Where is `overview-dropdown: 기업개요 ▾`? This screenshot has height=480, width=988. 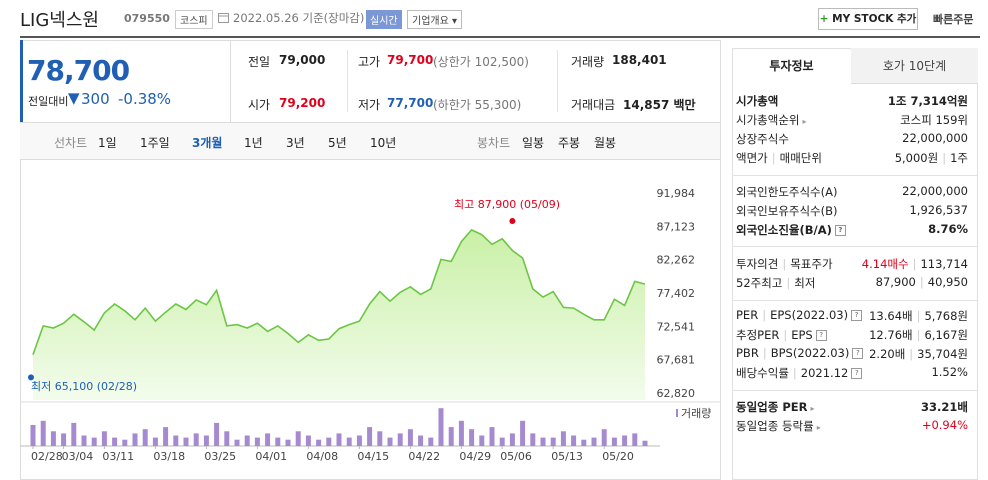
overview-dropdown: 기업개요 ▾ is located at coordinates (435, 19).